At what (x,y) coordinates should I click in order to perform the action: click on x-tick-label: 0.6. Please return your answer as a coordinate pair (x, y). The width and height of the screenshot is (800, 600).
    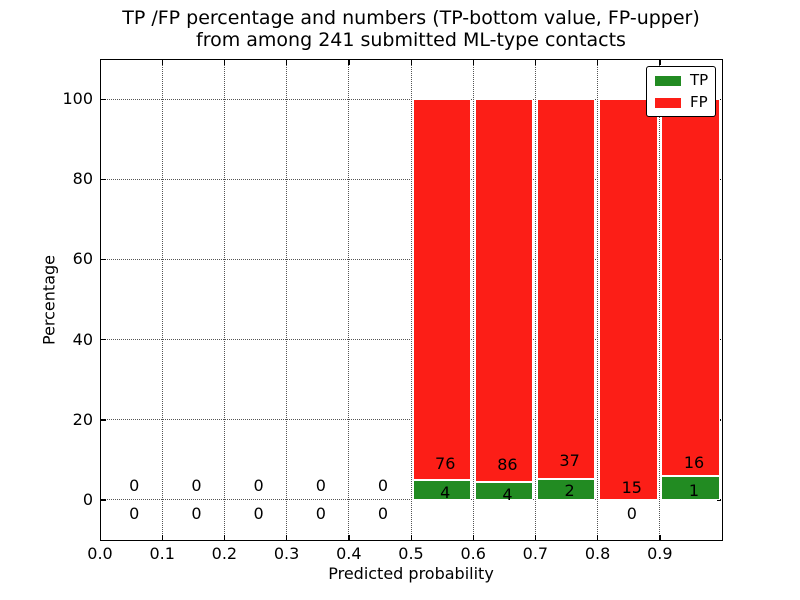
    Looking at the image, I should click on (473, 553).